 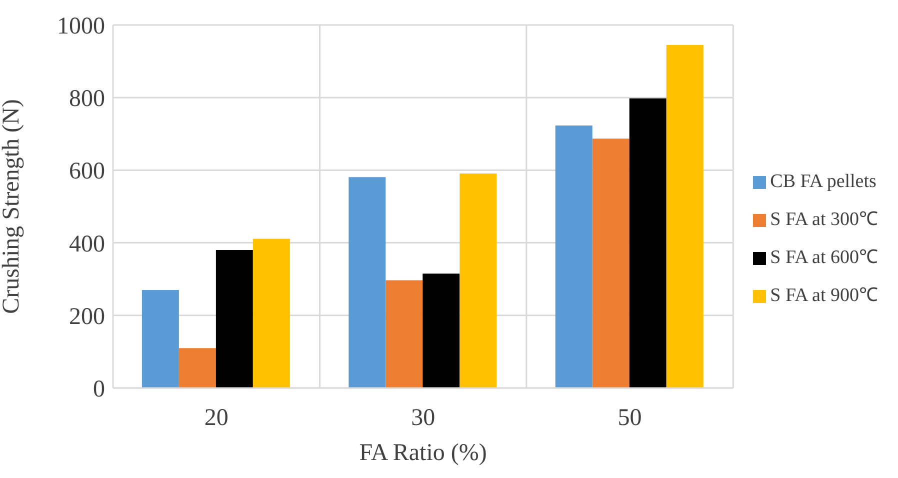 What do you see at coordinates (99, 389) in the screenshot?
I see `y-tick-label: 0` at bounding box center [99, 389].